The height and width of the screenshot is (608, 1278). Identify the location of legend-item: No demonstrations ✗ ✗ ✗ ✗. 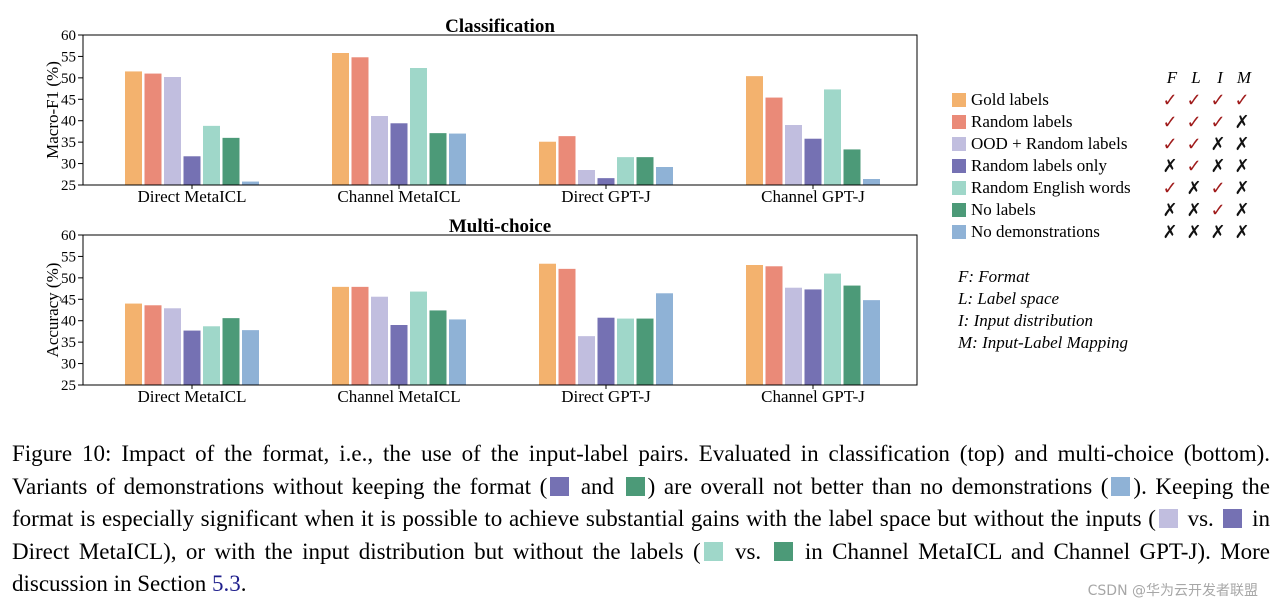
(1110, 232).